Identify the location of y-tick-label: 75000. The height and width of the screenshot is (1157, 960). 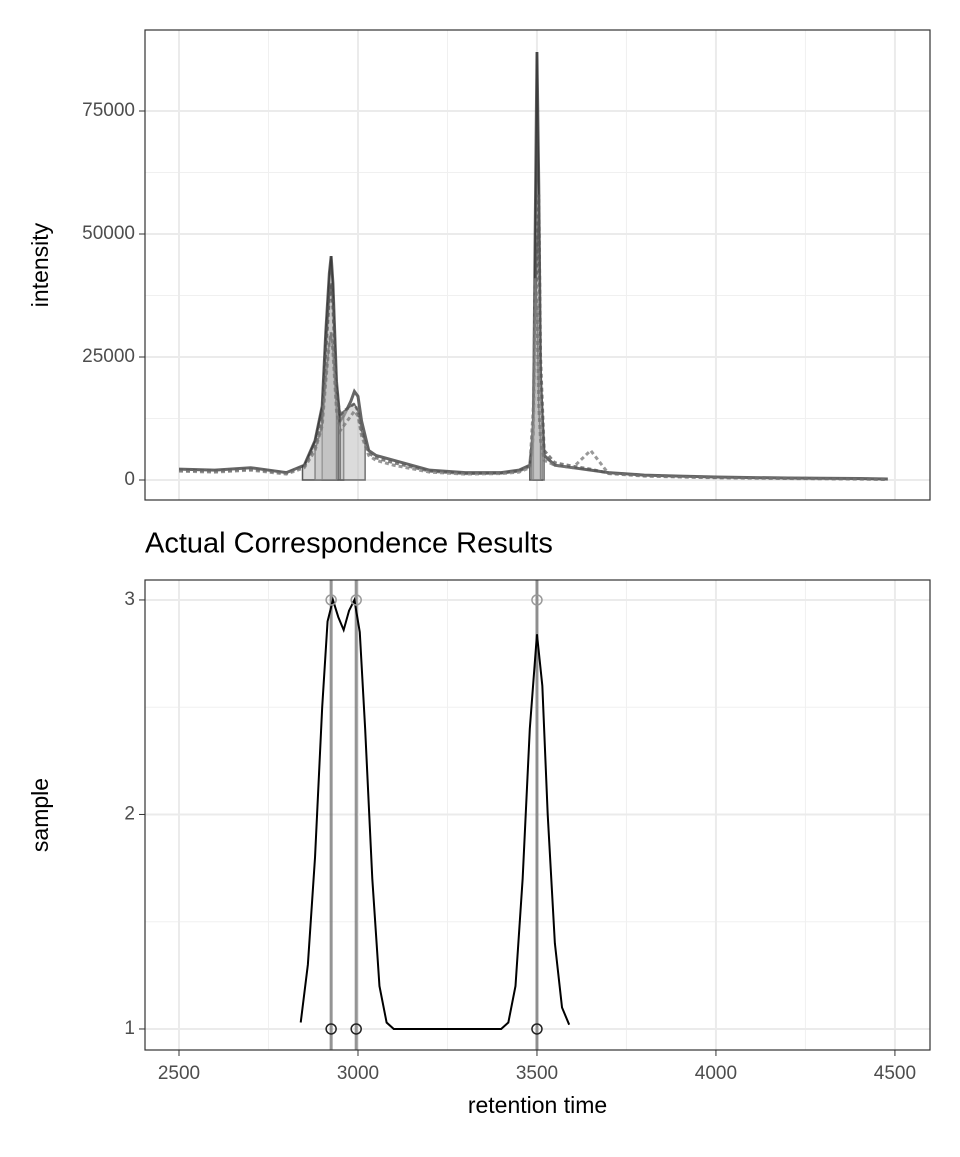
(108, 110).